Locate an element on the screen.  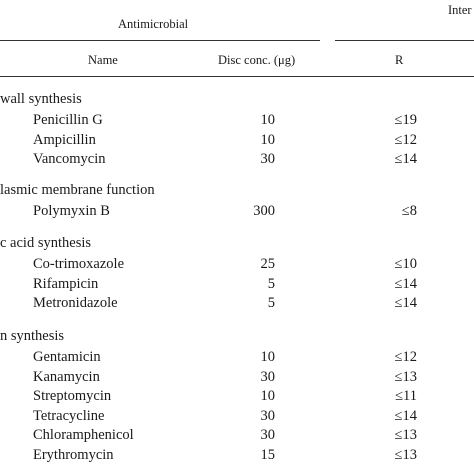
disc-concentration: 25 is located at coordinates (268, 264).